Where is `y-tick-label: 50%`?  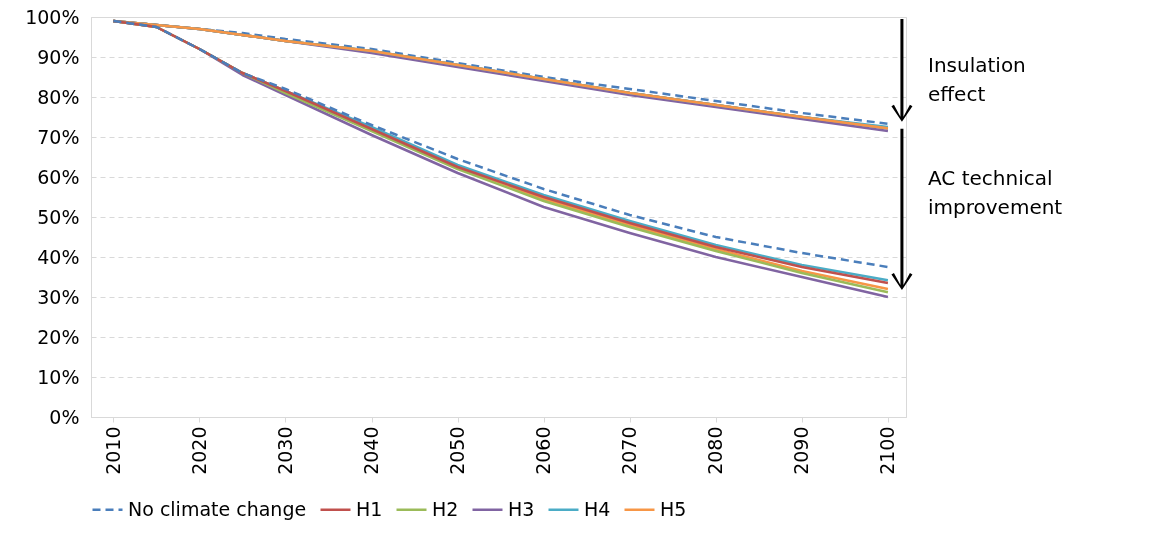
y-tick-label: 50% is located at coordinates (58, 216).